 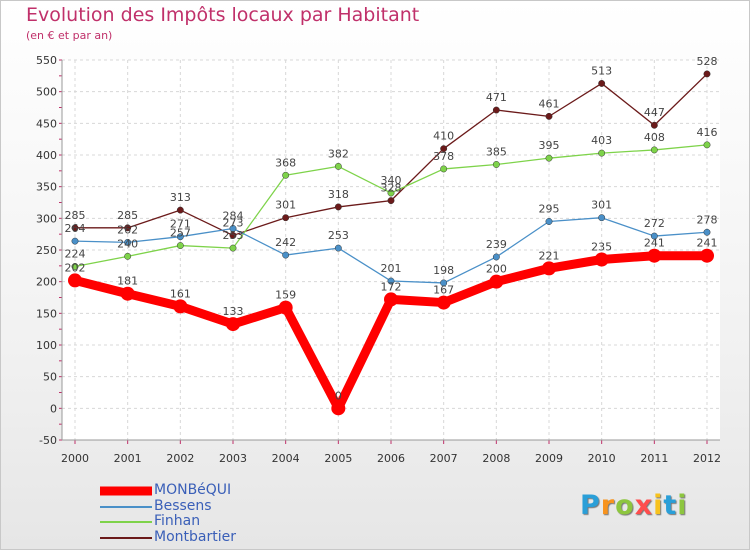 I want to click on data-label: 224, so click(x=75, y=253).